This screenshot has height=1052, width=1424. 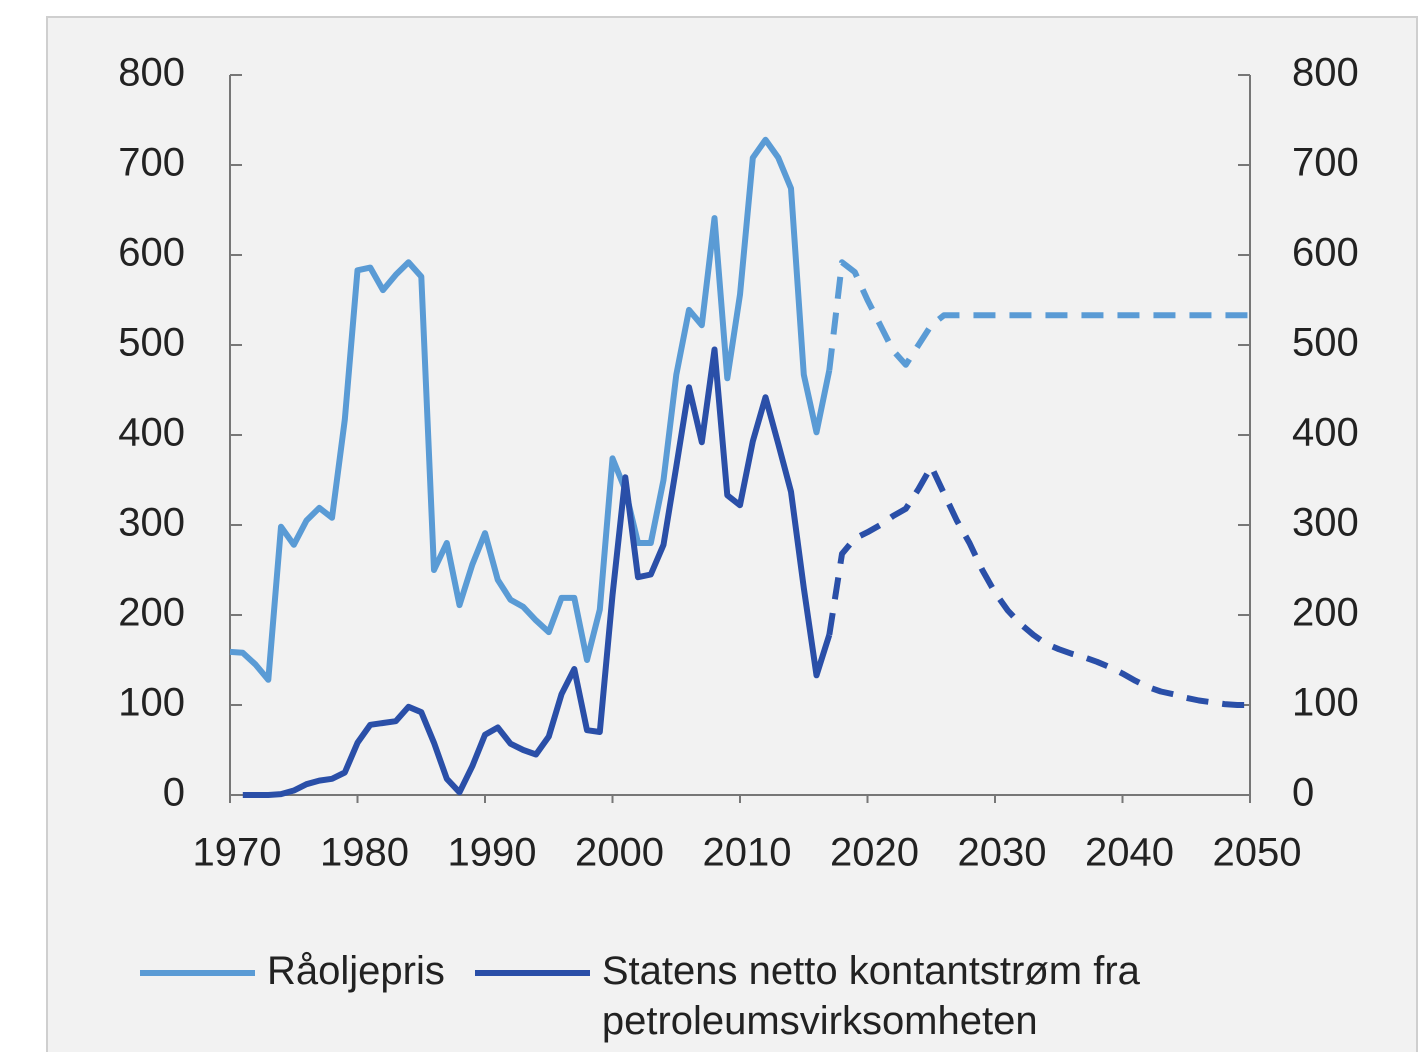 What do you see at coordinates (1325, 163) in the screenshot?
I see `y2-tick-label: 700` at bounding box center [1325, 163].